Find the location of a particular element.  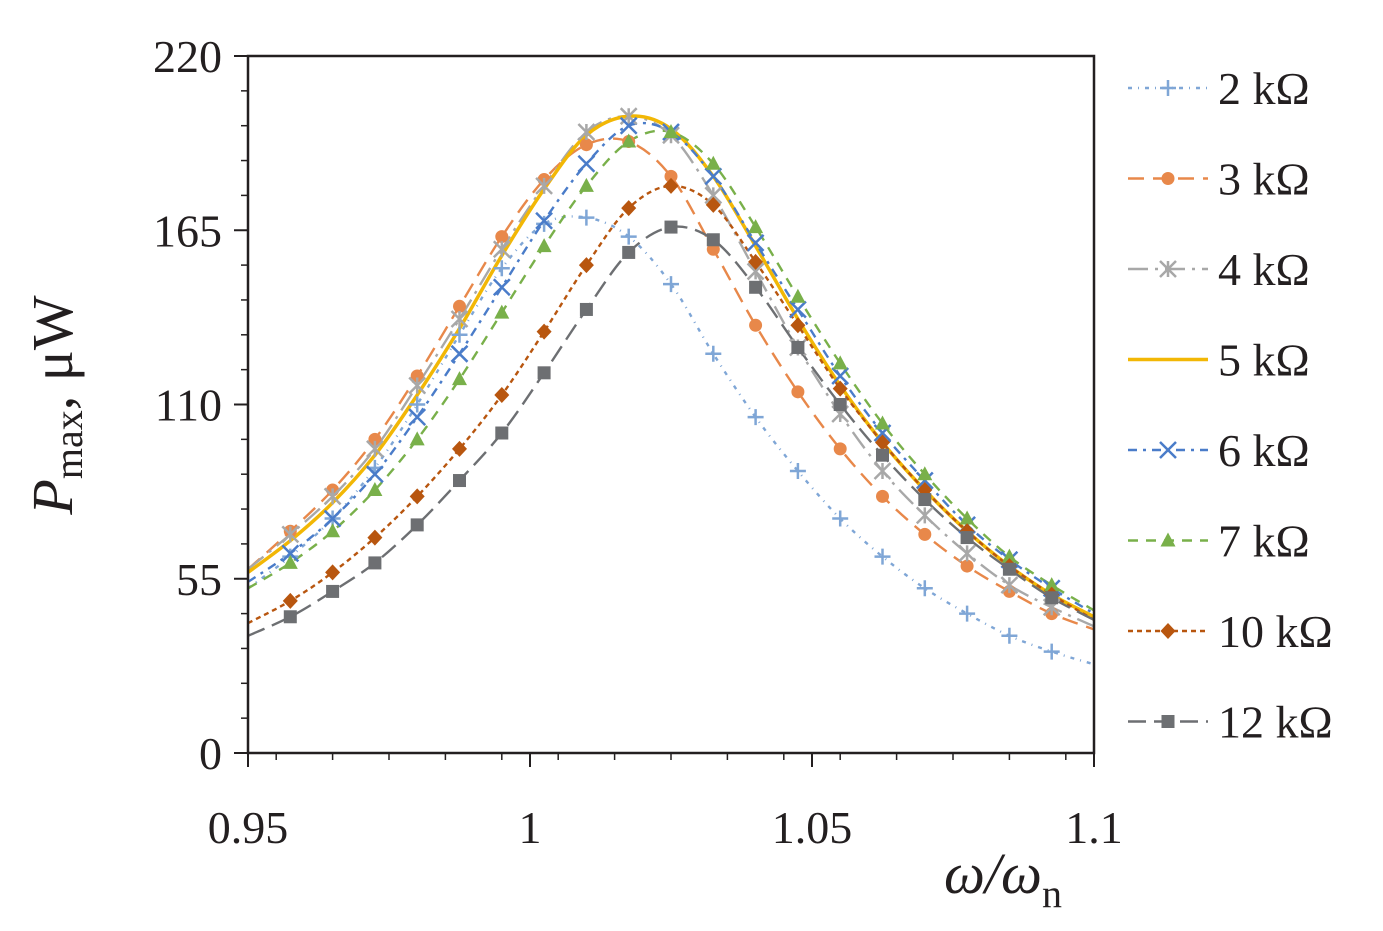

x-tick-label: 1.1 is located at coordinates (1094, 827).